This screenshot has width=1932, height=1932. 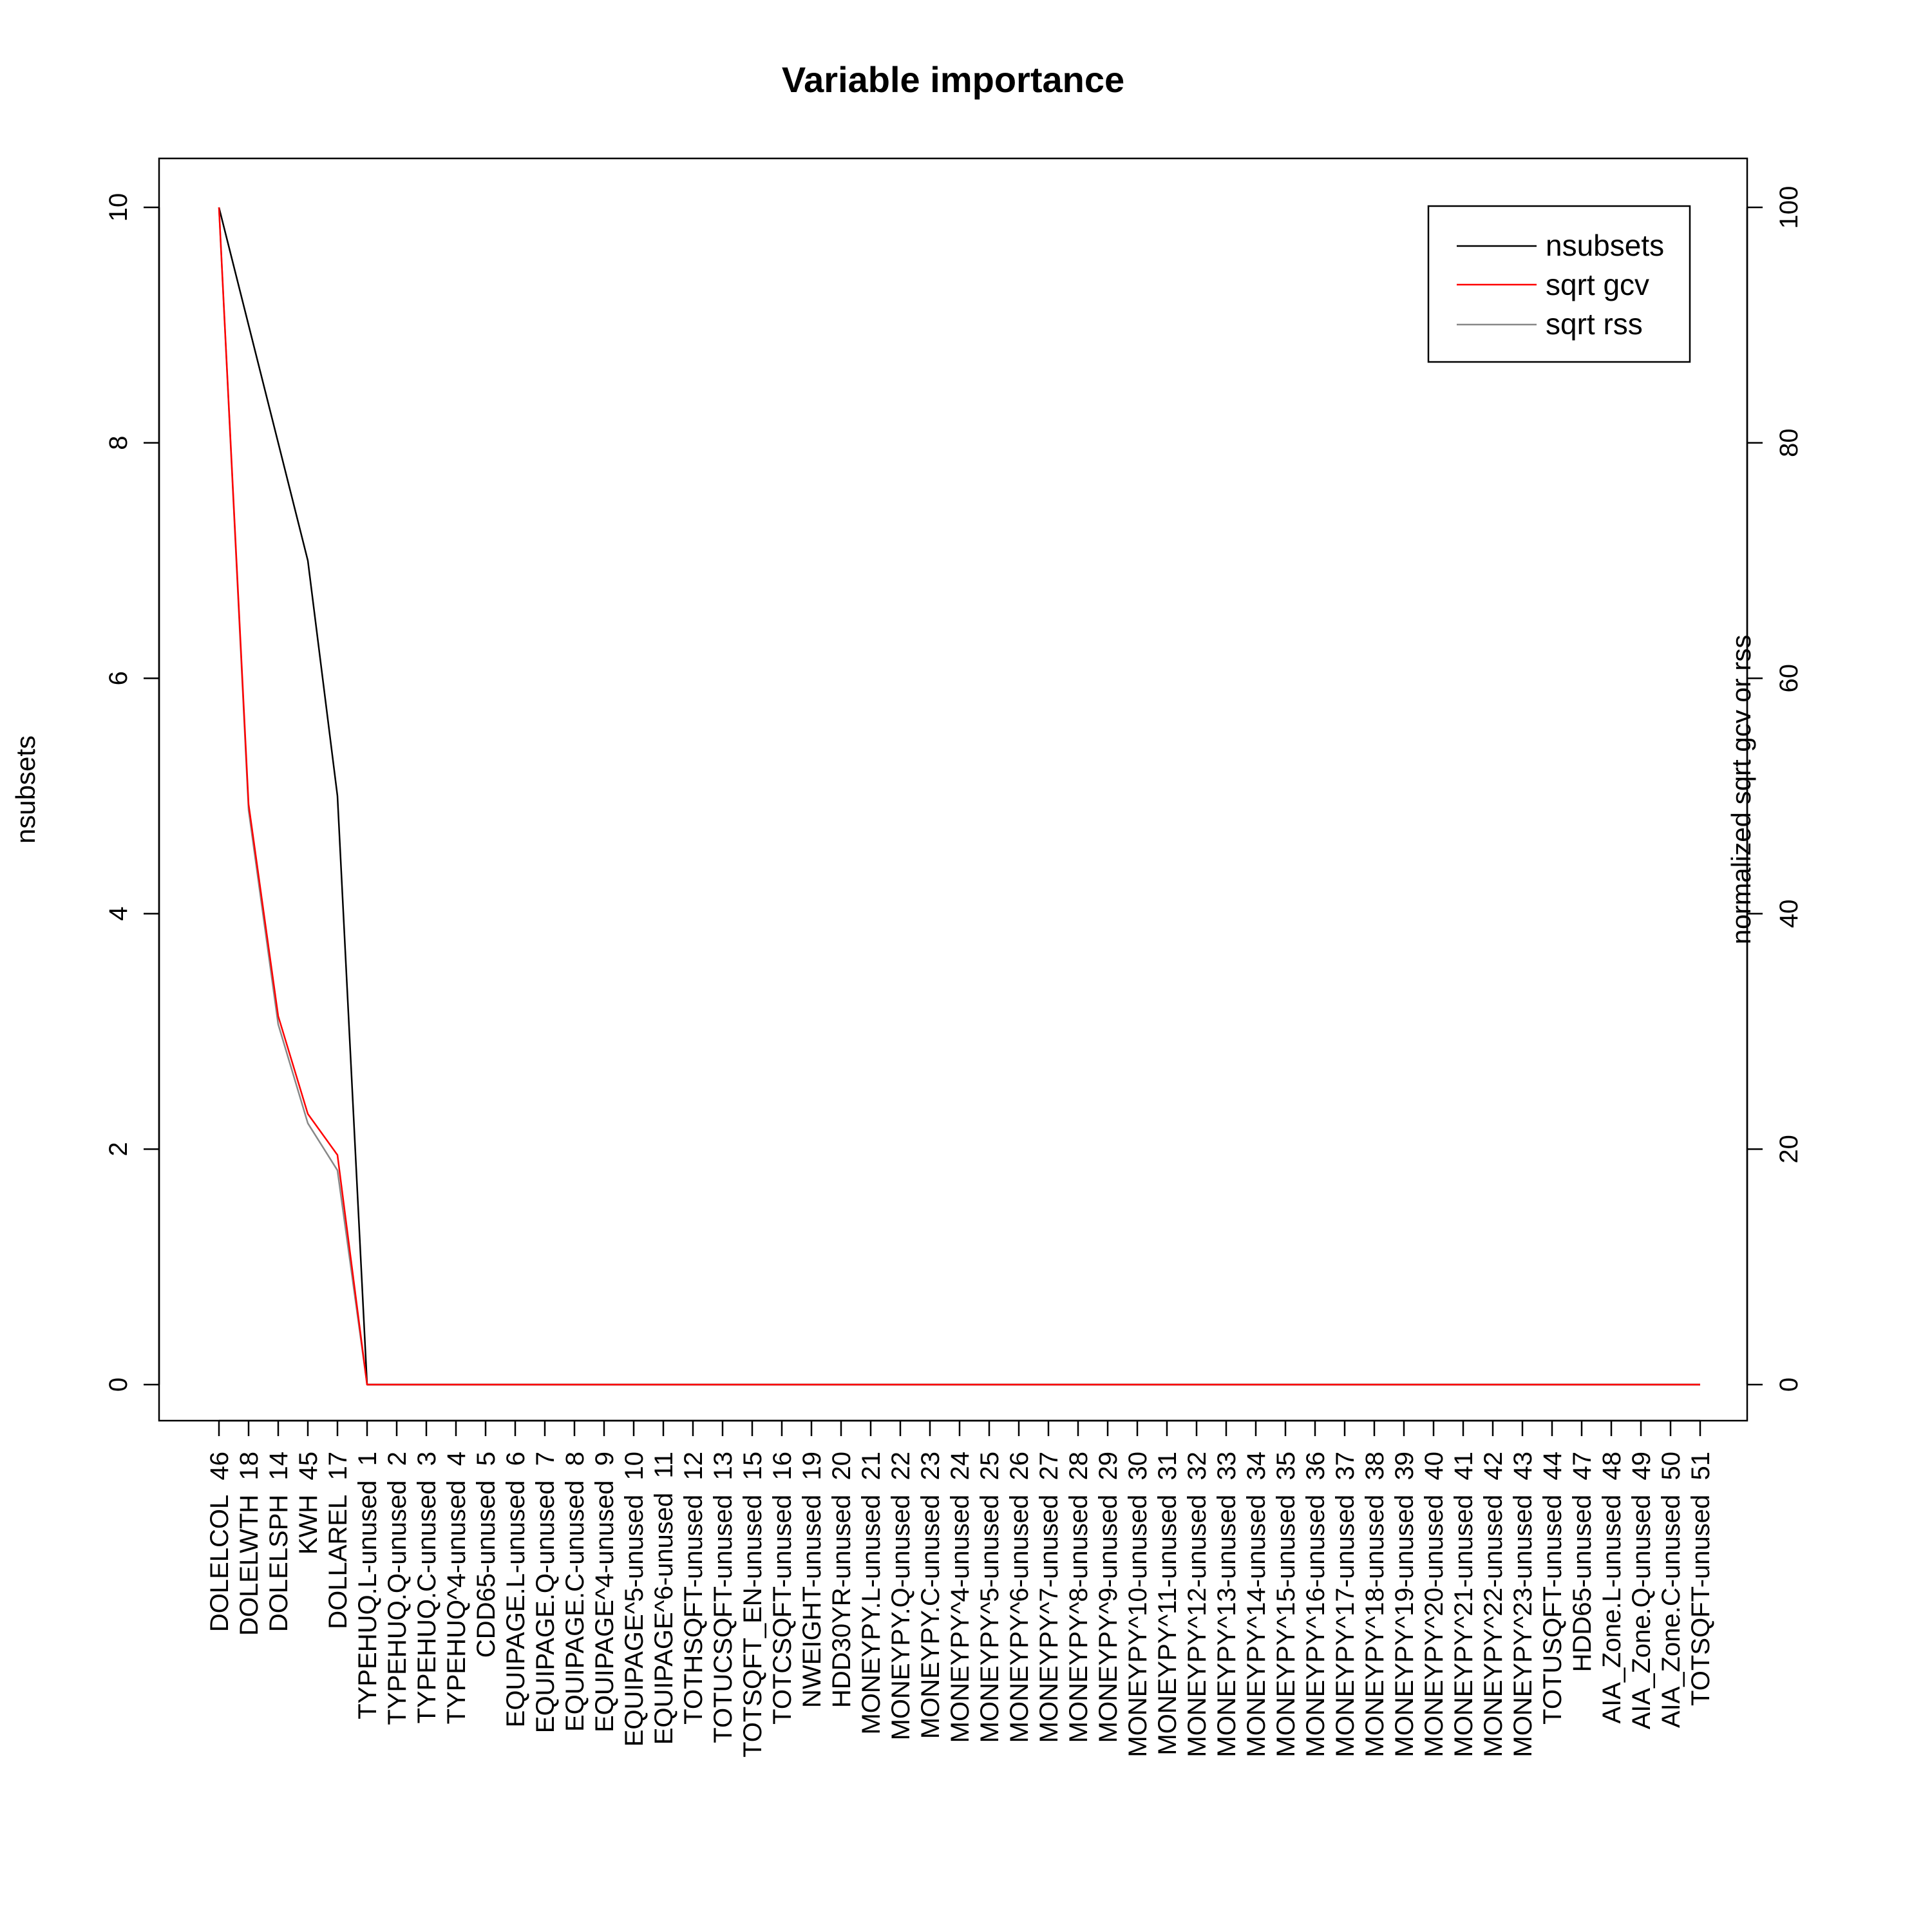 I want to click on x-tick-label: MONEYPY^10-unused 30, so click(x=1138, y=1605).